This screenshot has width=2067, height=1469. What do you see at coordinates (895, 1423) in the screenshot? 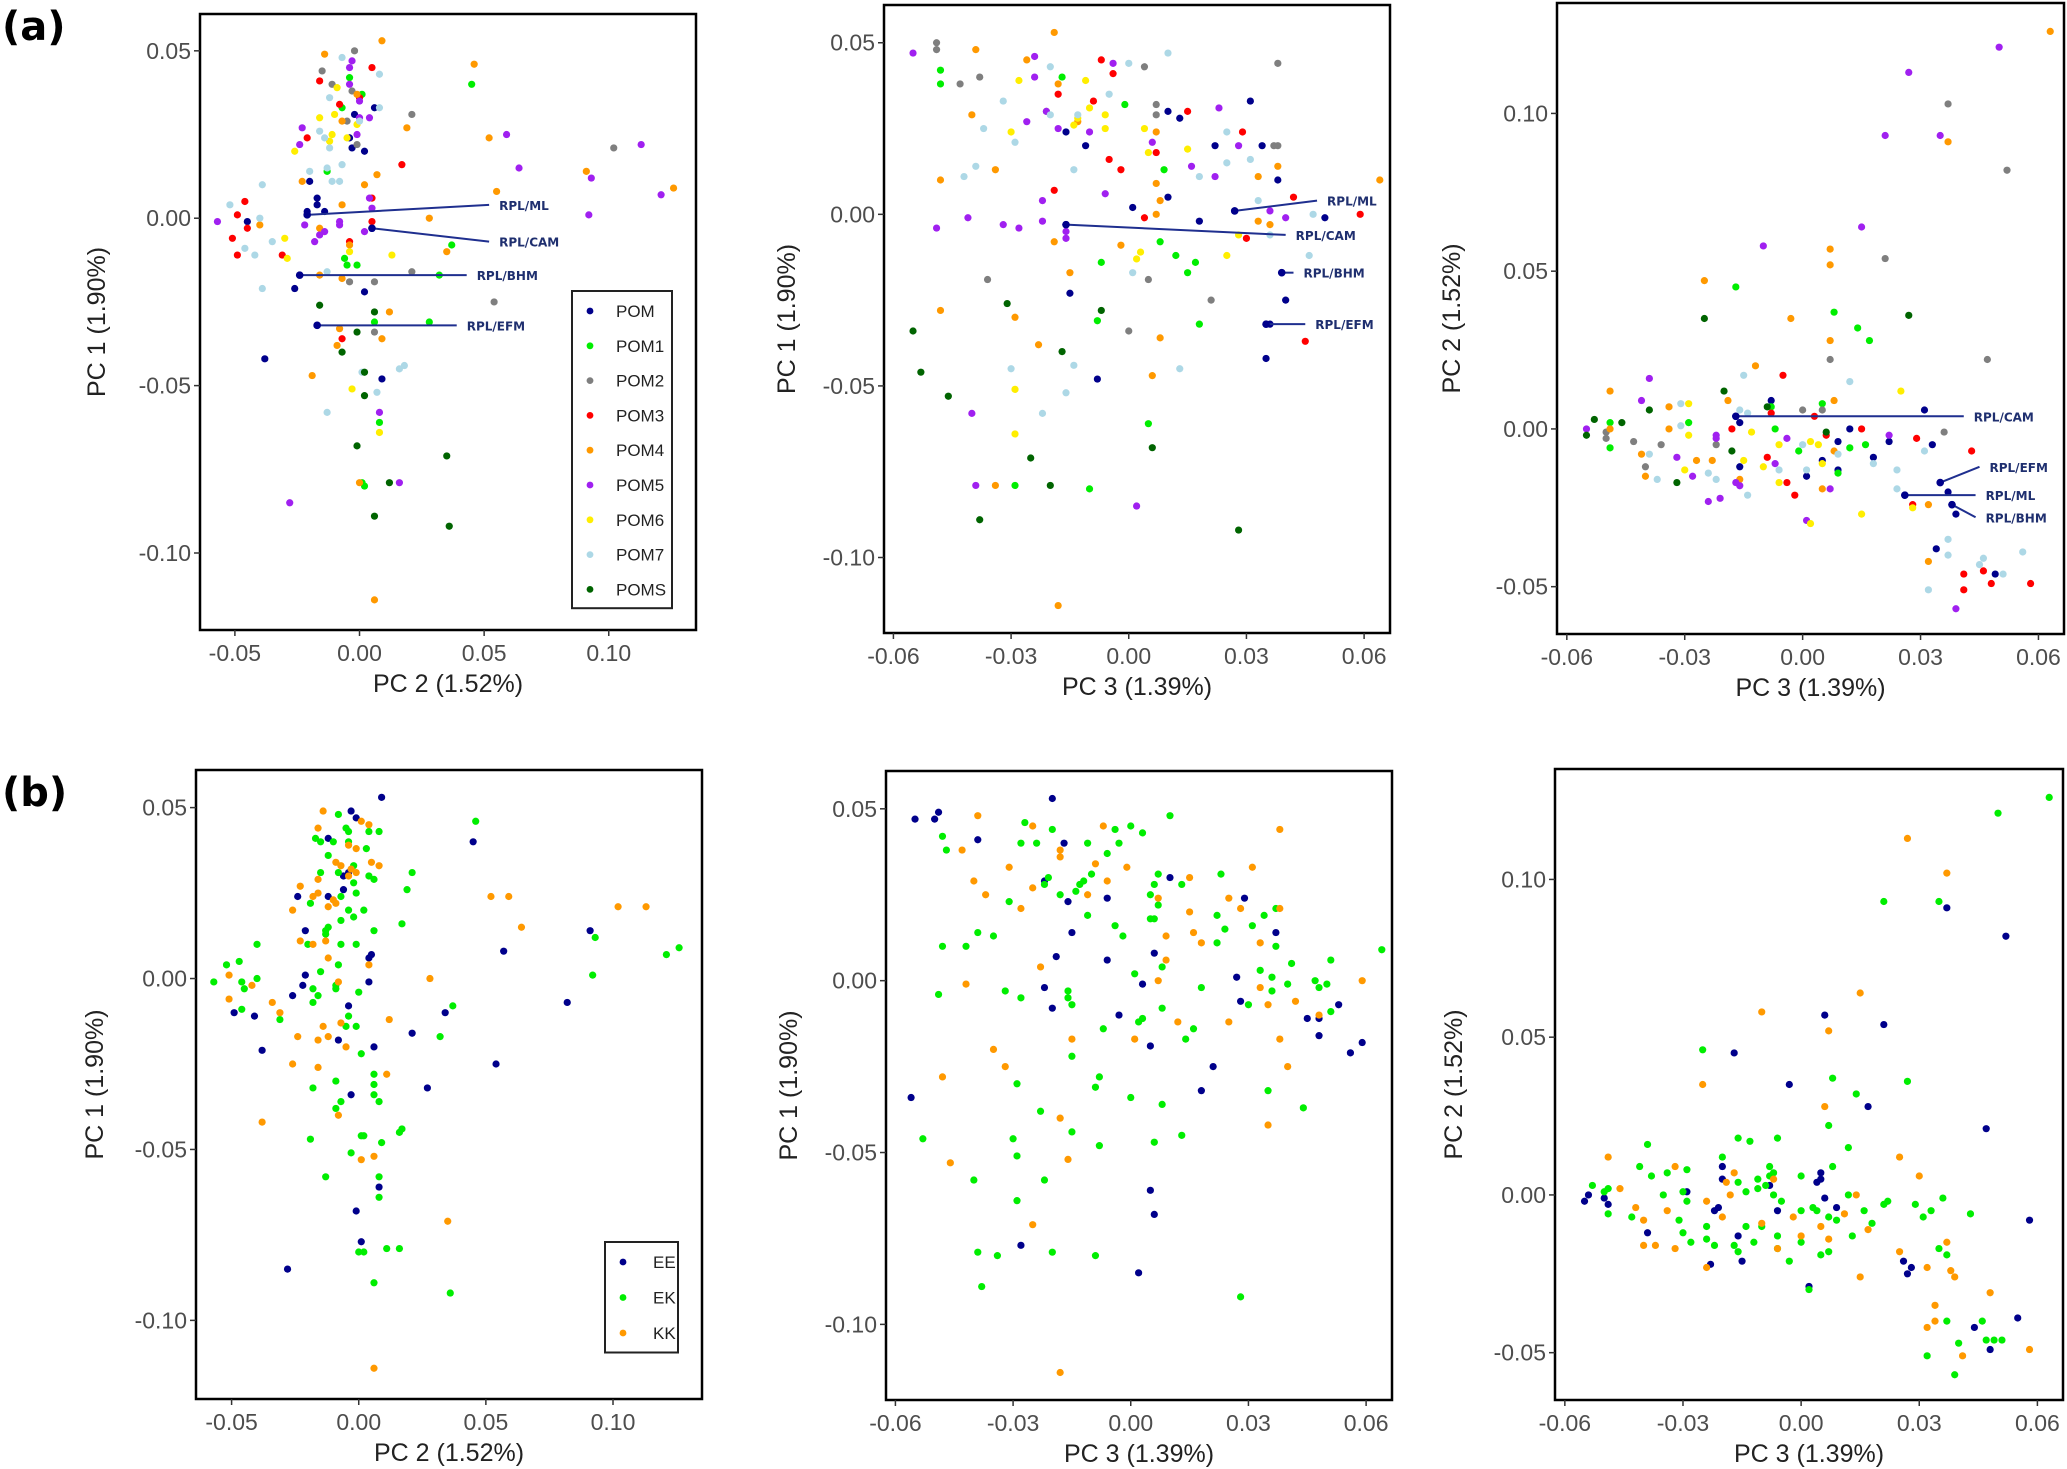
I see `x-tick-label: -0.06` at bounding box center [895, 1423].